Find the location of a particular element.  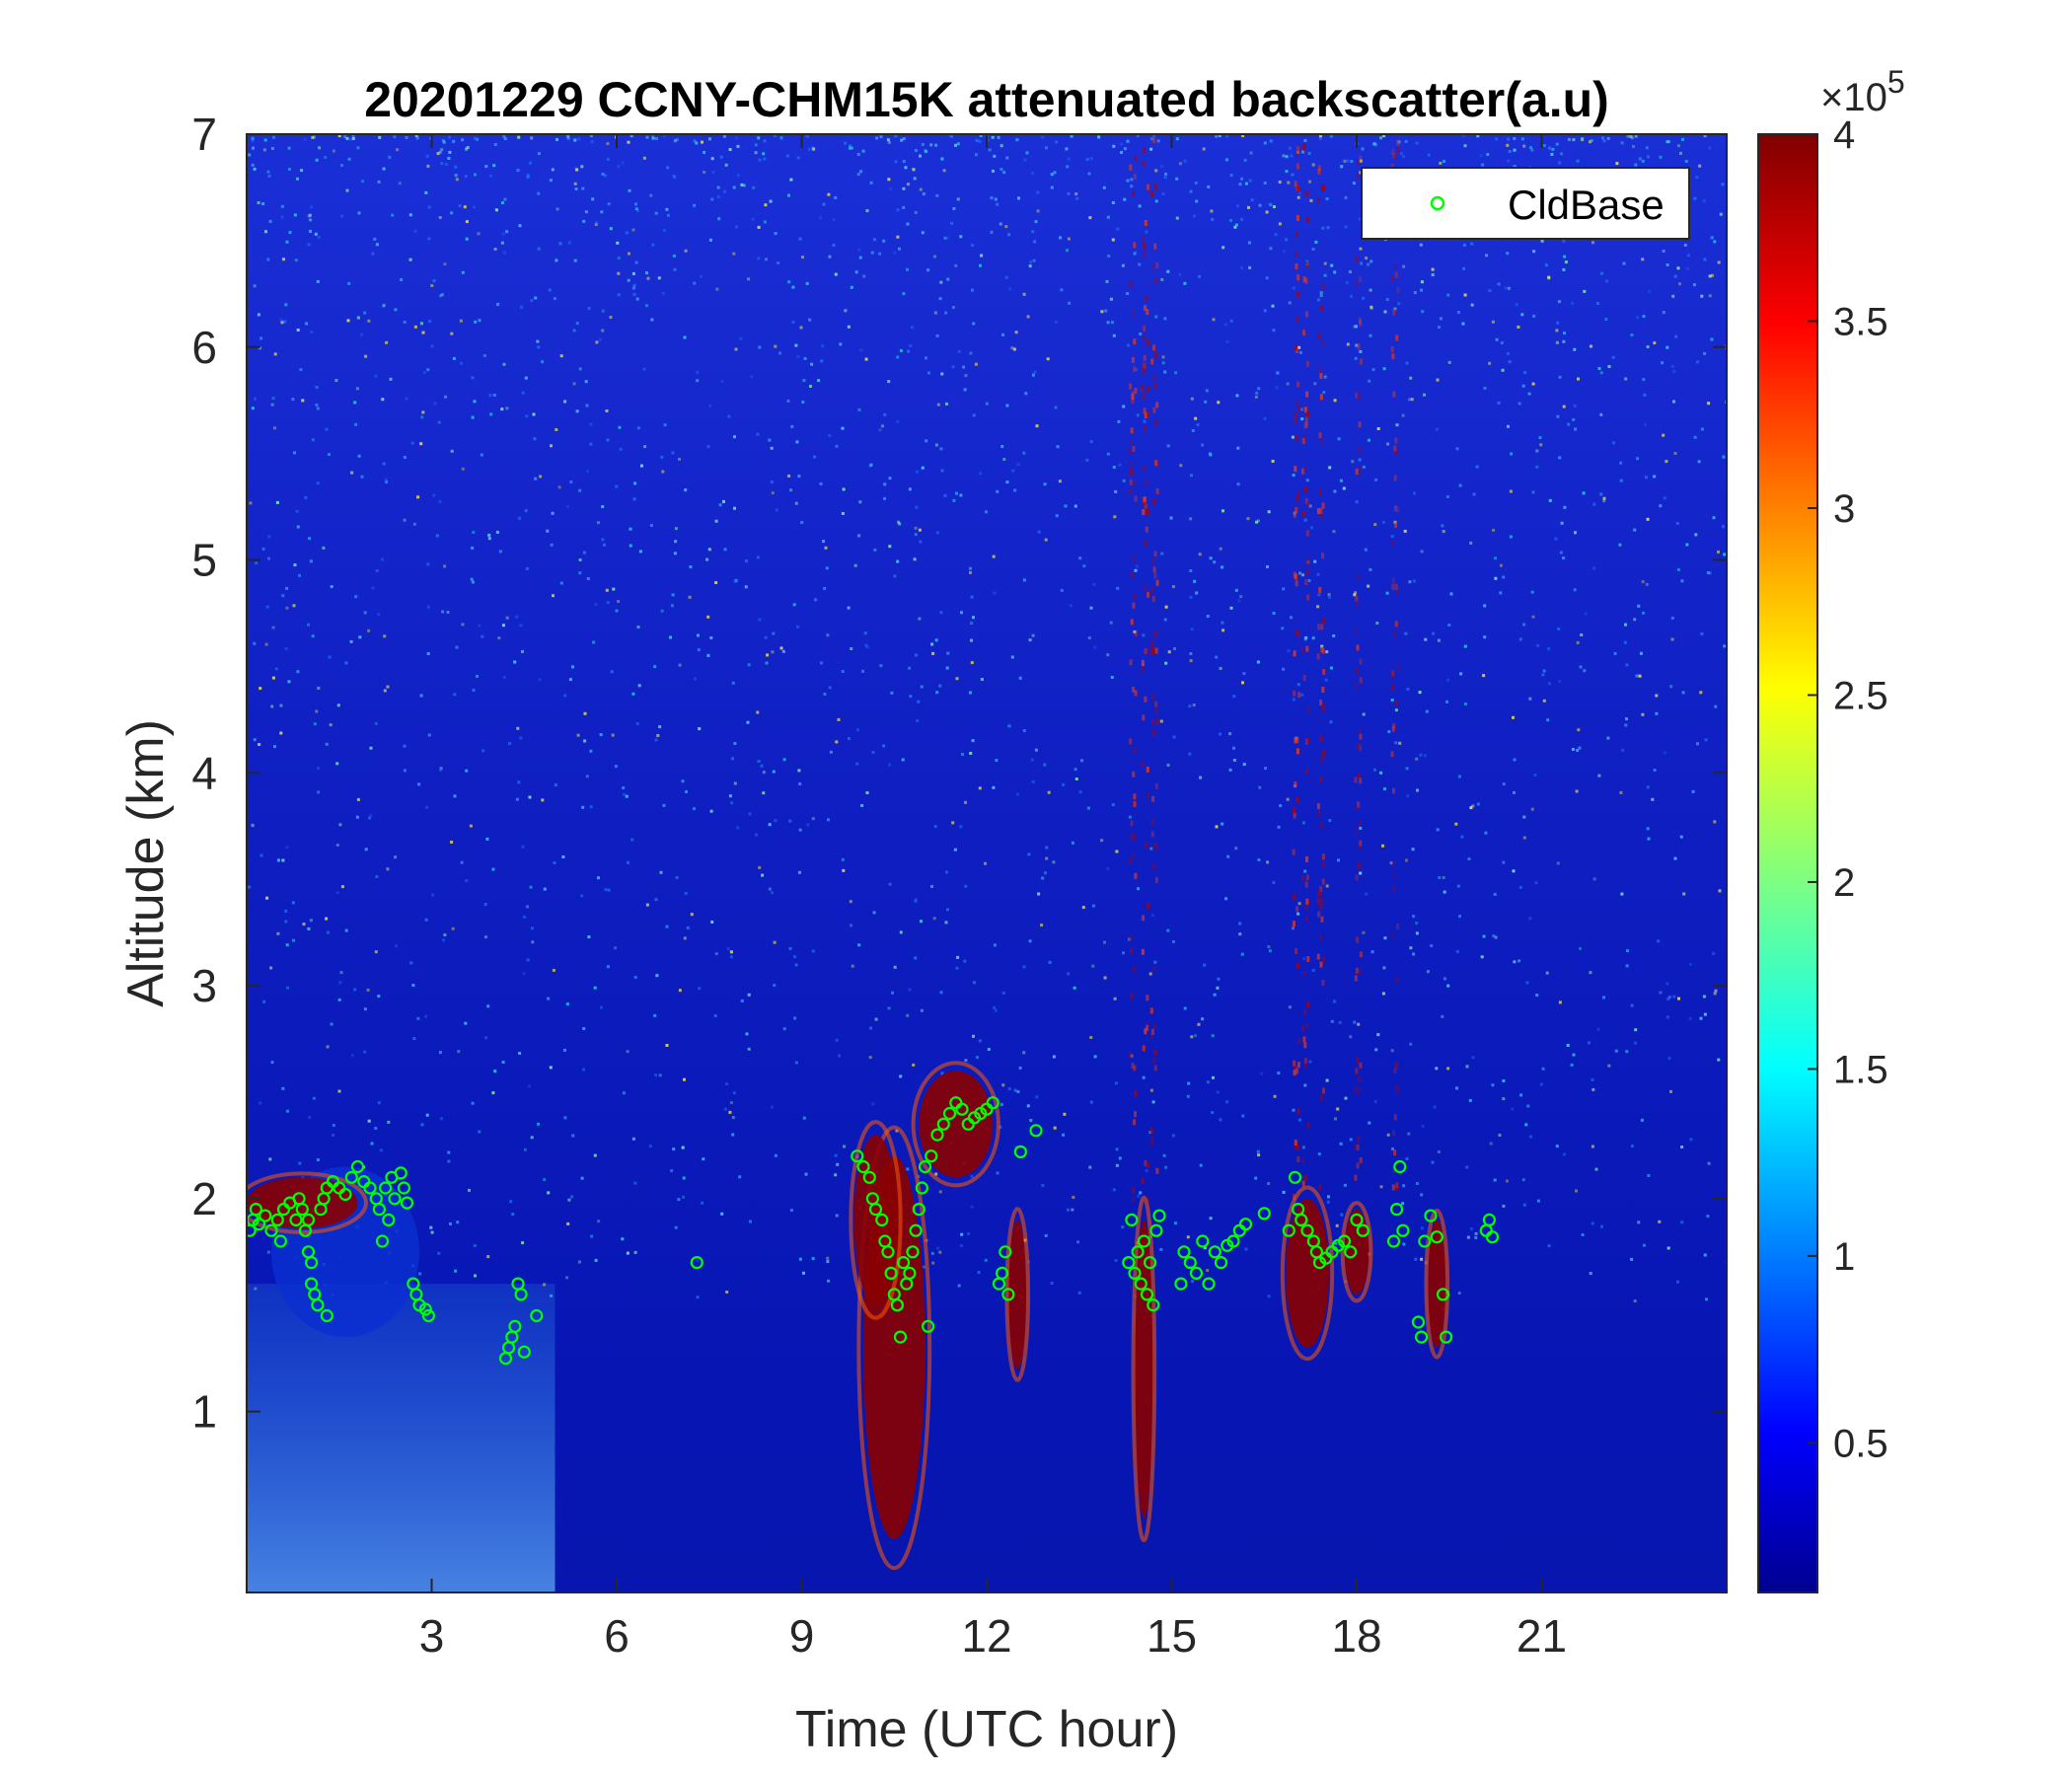

colorbar-gradient is located at coordinates (1788, 863).